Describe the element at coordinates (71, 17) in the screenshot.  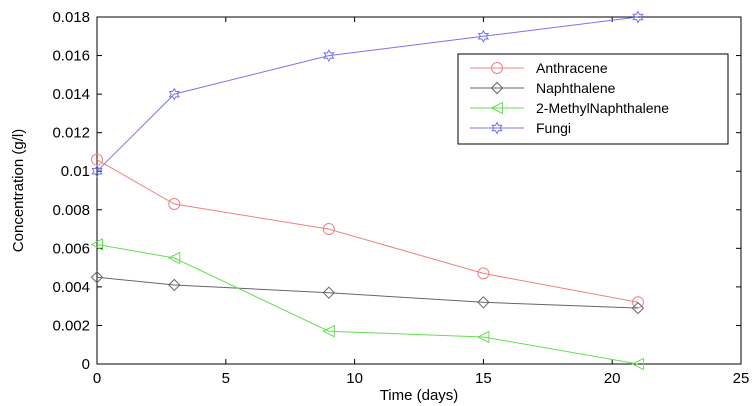
I see `y-tick-label: 0.018` at that location.